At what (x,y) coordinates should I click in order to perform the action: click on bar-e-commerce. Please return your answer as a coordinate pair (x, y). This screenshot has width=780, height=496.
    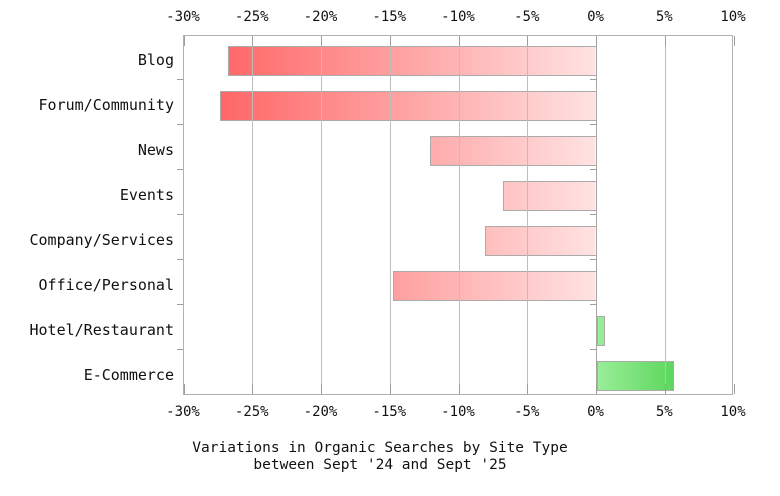
    Looking at the image, I should click on (635, 376).